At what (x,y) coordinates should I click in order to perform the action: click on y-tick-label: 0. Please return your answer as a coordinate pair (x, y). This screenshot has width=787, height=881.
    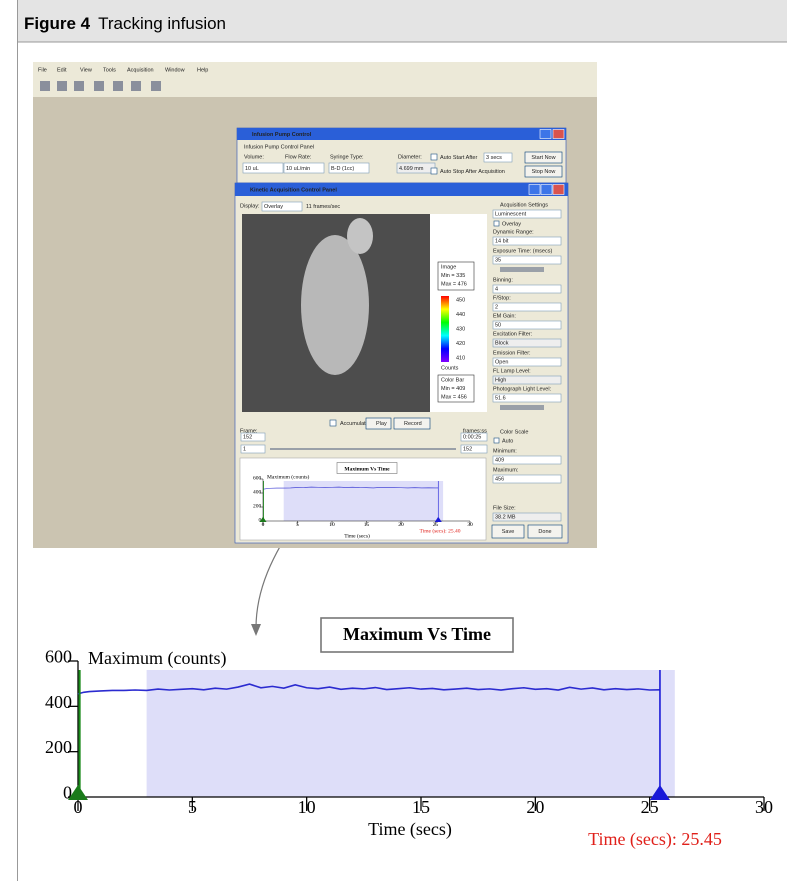
    Looking at the image, I should click on (259, 520).